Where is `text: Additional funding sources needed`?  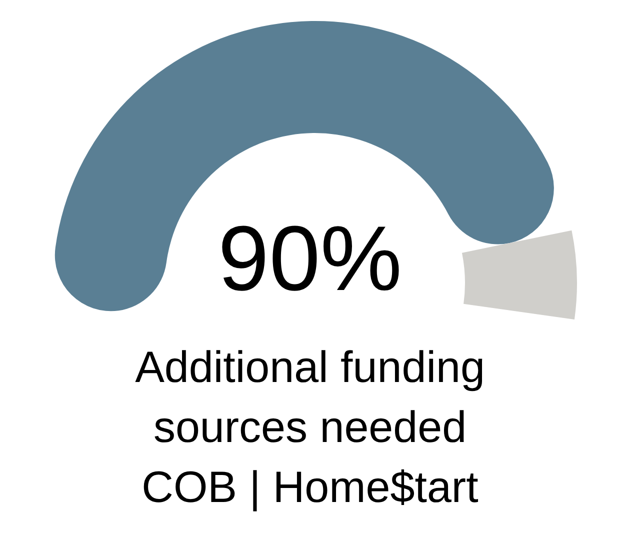
text: Additional funding sources needed is located at coordinates (310, 398).